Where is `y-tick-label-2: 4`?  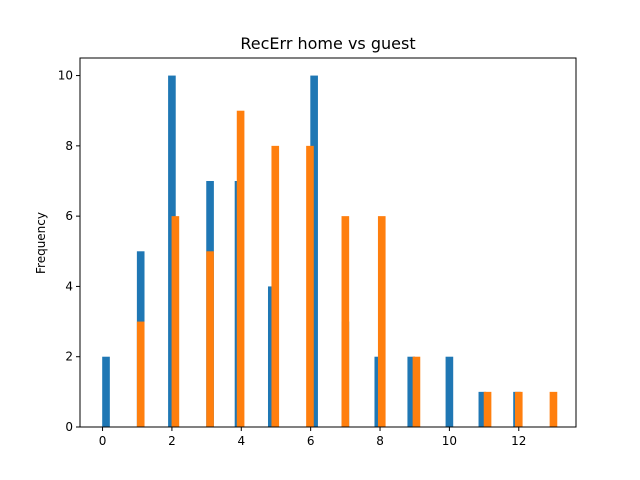
y-tick-label-2: 4 is located at coordinates (69, 286).